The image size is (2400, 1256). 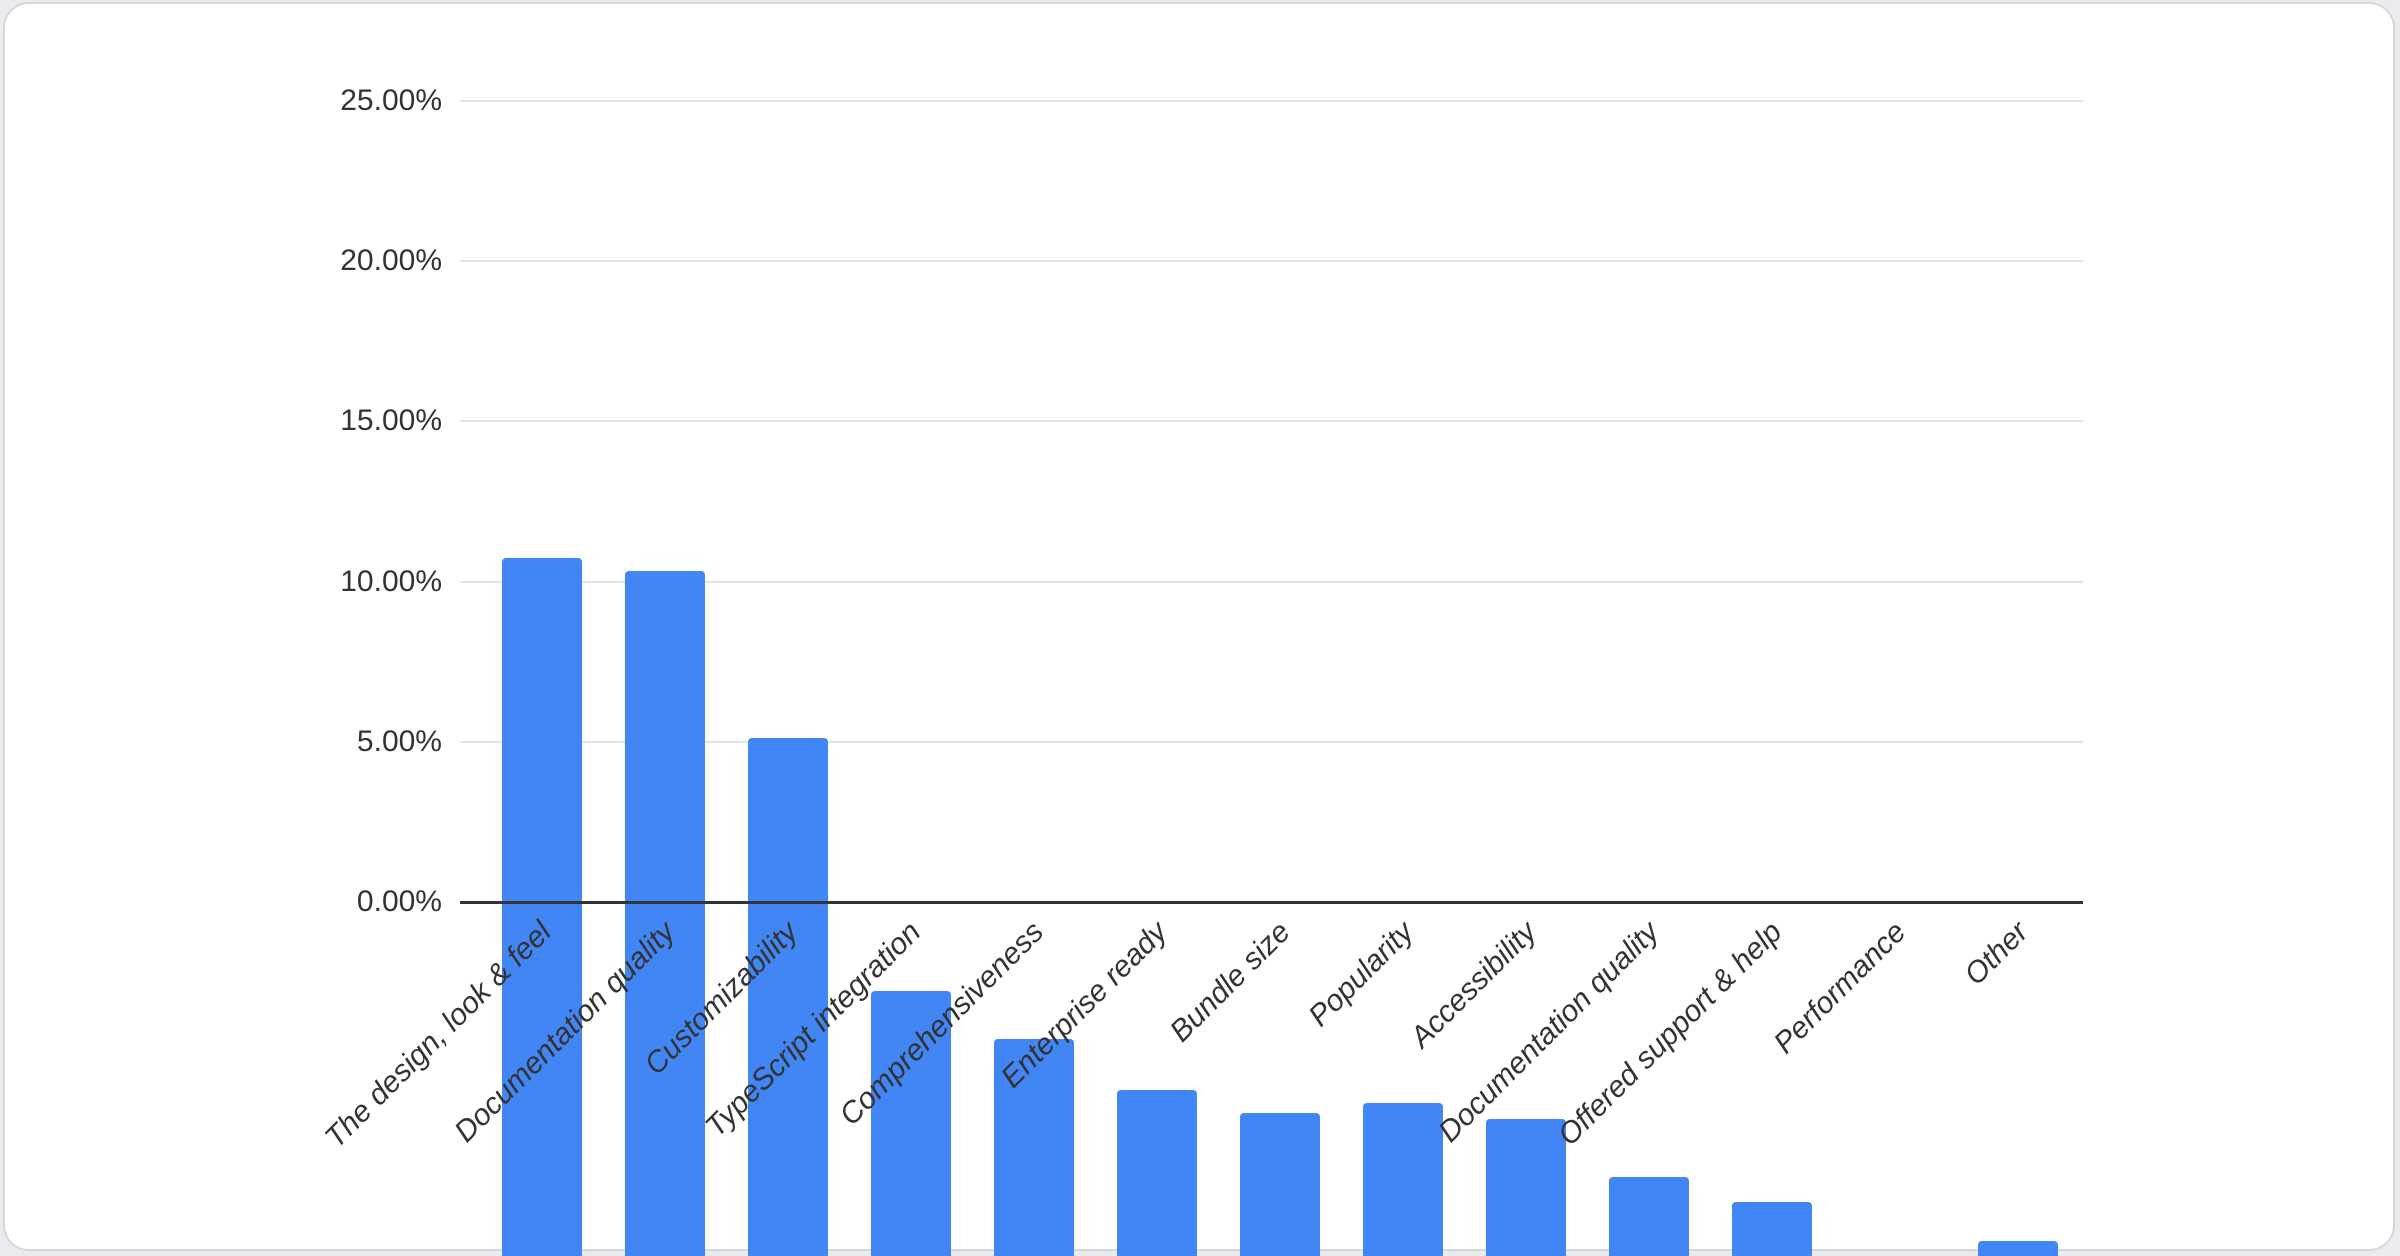 What do you see at coordinates (399, 901) in the screenshot?
I see `y-axis-tick-label: 0.00%` at bounding box center [399, 901].